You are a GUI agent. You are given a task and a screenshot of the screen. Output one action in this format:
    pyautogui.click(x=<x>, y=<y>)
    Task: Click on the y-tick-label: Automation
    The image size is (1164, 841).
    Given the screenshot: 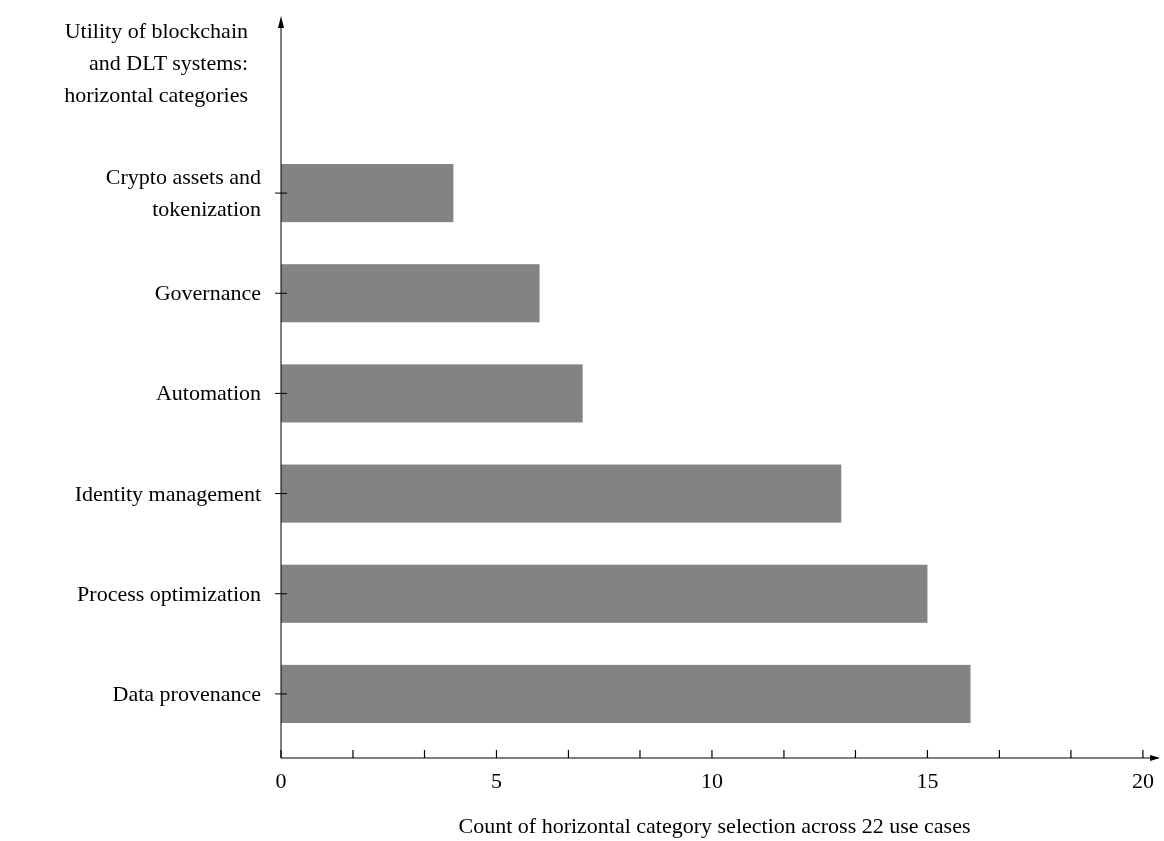 What is the action you would take?
    pyautogui.click(x=208, y=393)
    